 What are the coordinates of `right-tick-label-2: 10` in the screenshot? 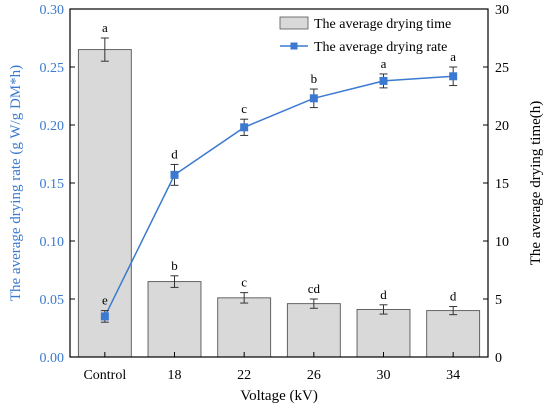 It's located at (502, 242).